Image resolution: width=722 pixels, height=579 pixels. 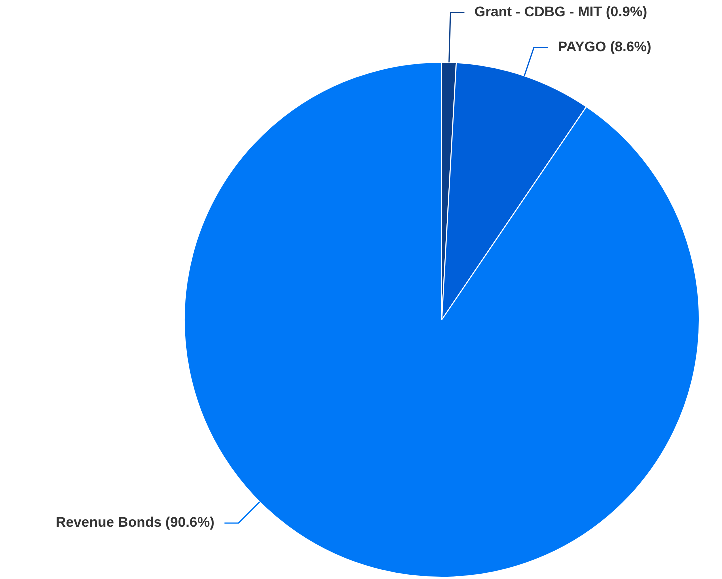 What do you see at coordinates (135, 522) in the screenshot?
I see `slice-label: Revenue Bonds (90.6%)` at bounding box center [135, 522].